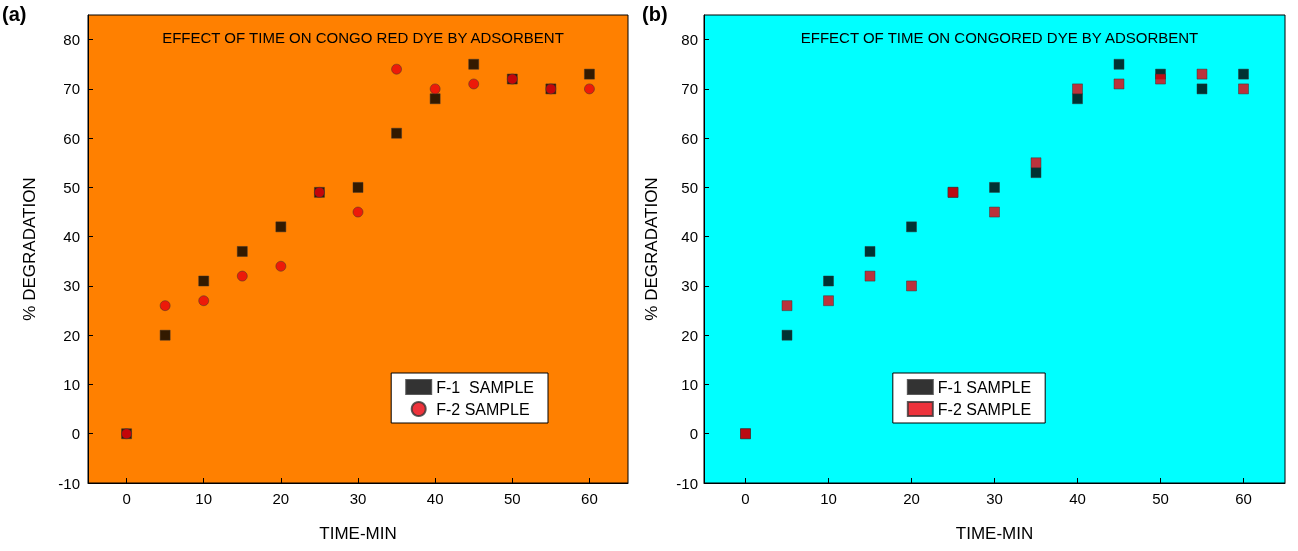  What do you see at coordinates (363, 37) in the screenshot?
I see `text: EFFECT OF TIME ON CONGO RED DYE BY ADSORBENT` at bounding box center [363, 37].